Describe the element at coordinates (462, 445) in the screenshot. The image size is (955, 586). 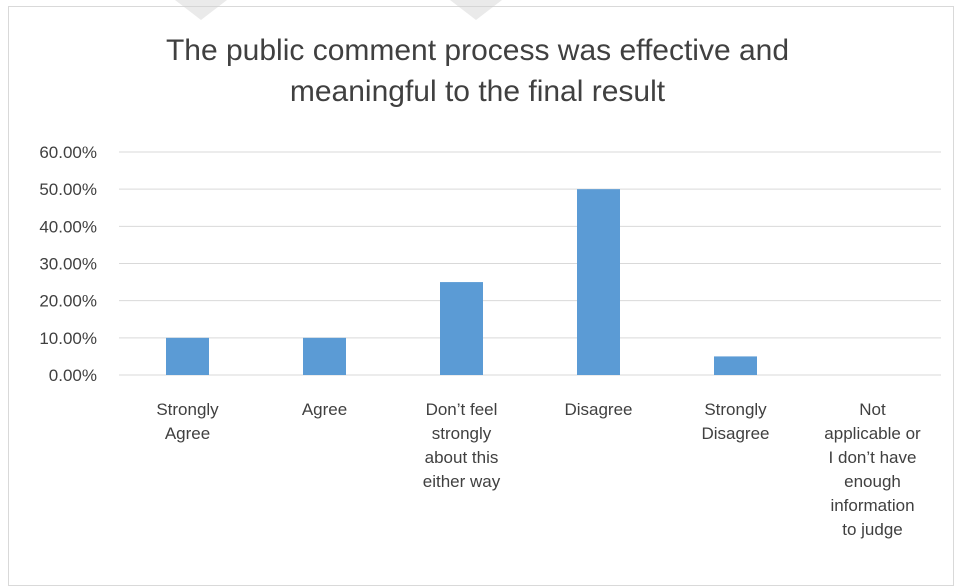
I see `x-category-label: Don’t feel strongly about this either way` at that location.